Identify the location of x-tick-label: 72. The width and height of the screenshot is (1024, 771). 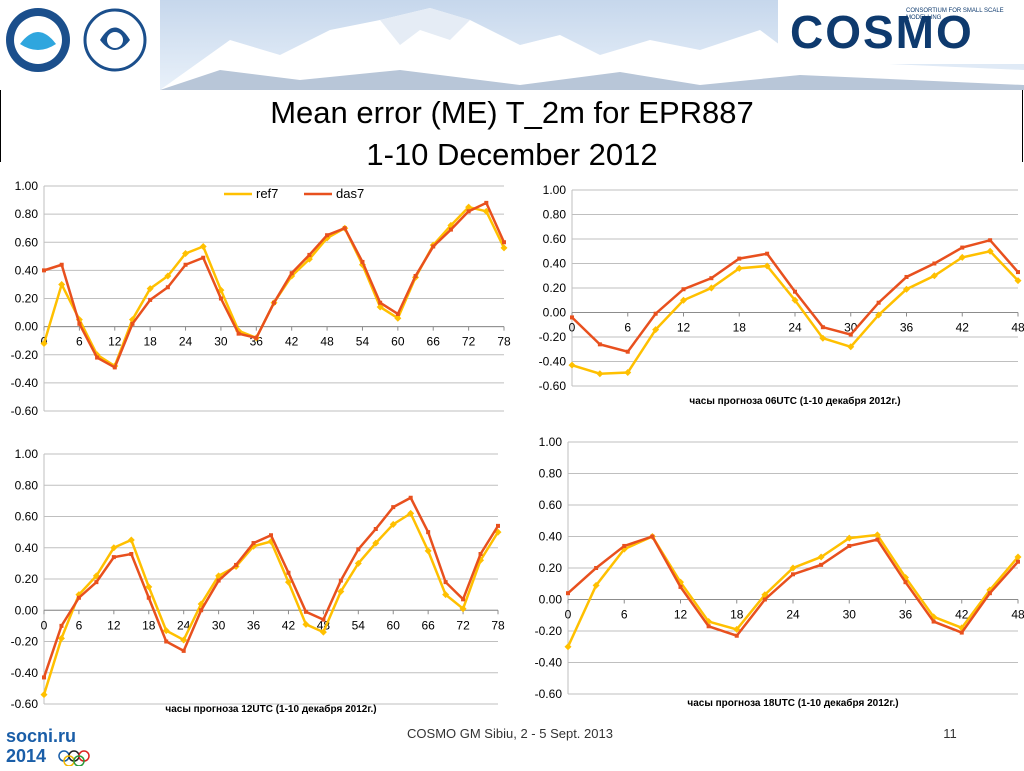
(463, 625).